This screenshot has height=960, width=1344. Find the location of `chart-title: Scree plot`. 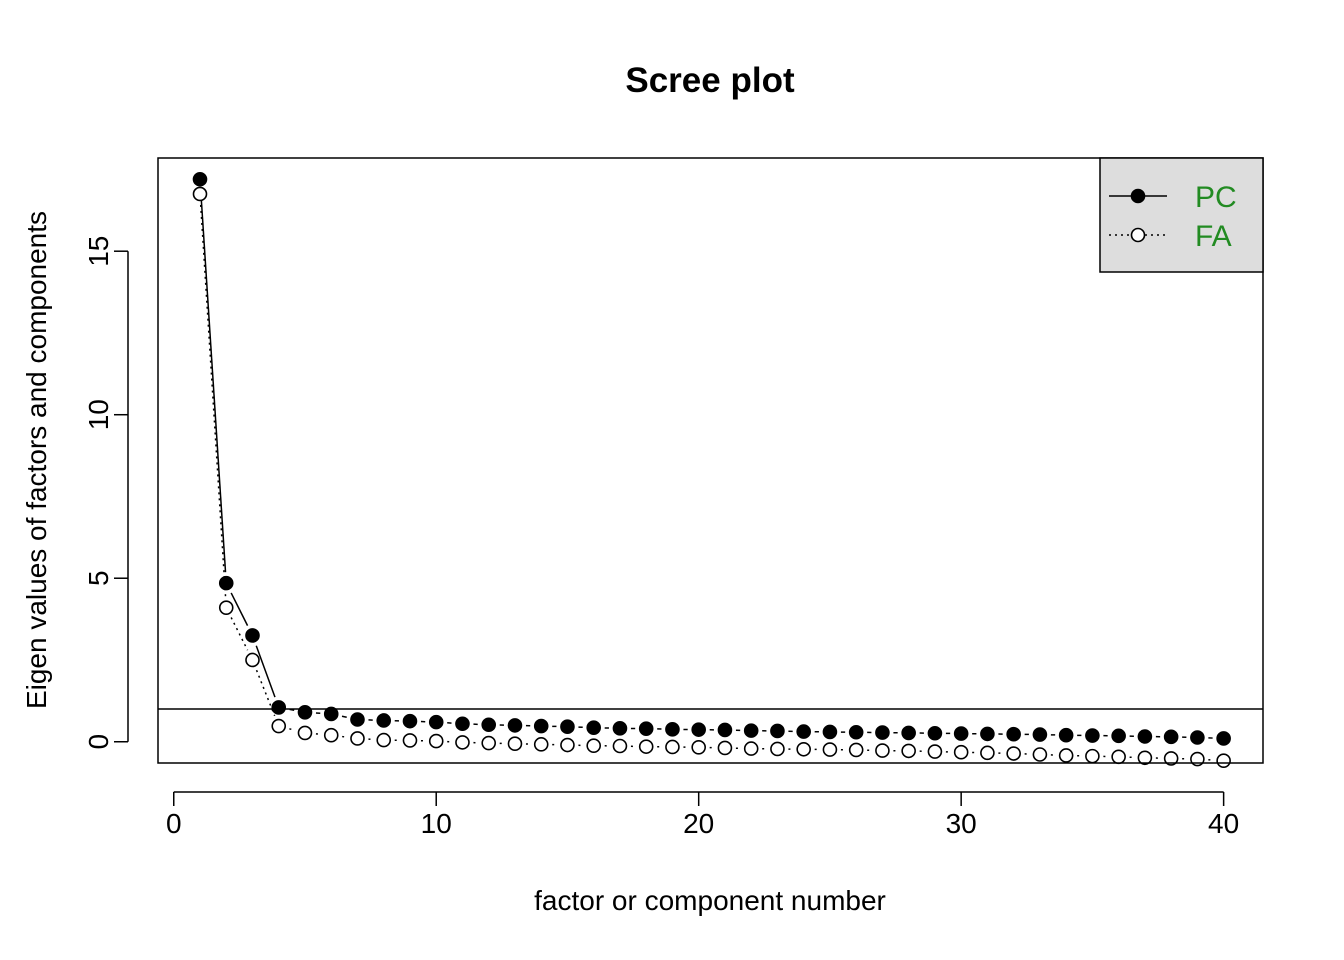

chart-title: Scree plot is located at coordinates (710, 80).